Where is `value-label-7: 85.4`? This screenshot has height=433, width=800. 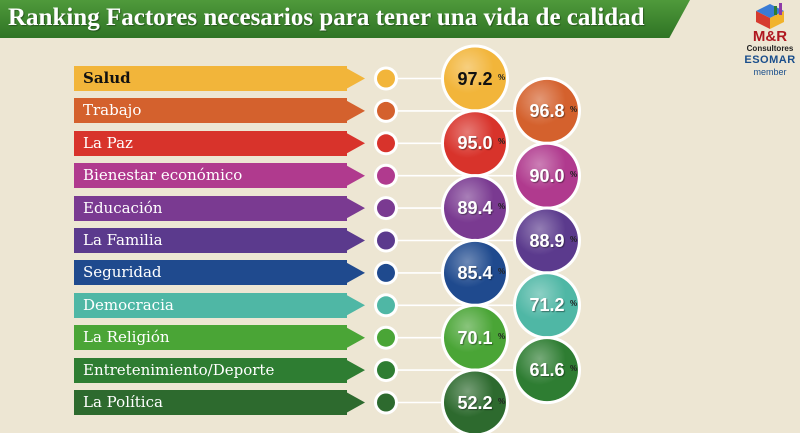 value-label-7: 85.4 is located at coordinates (475, 272).